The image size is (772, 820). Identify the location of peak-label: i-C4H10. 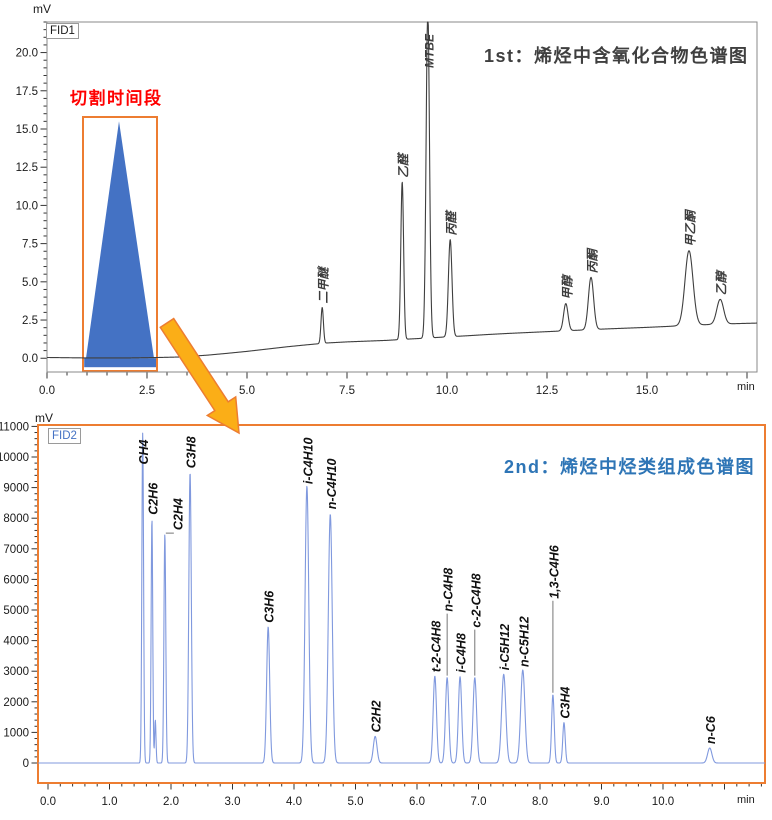
(308, 461).